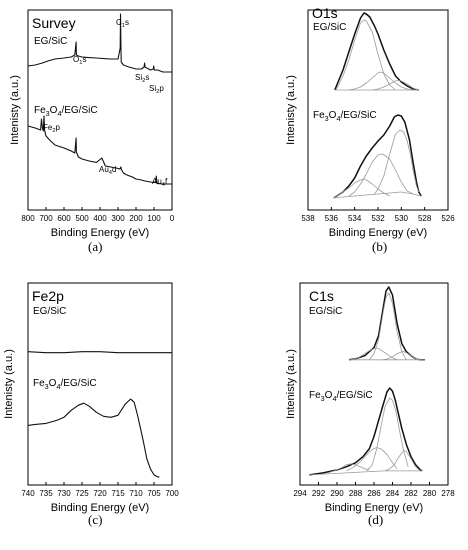  Describe the element at coordinates (28, 493) in the screenshot. I see `x-tick-label: 740` at that location.